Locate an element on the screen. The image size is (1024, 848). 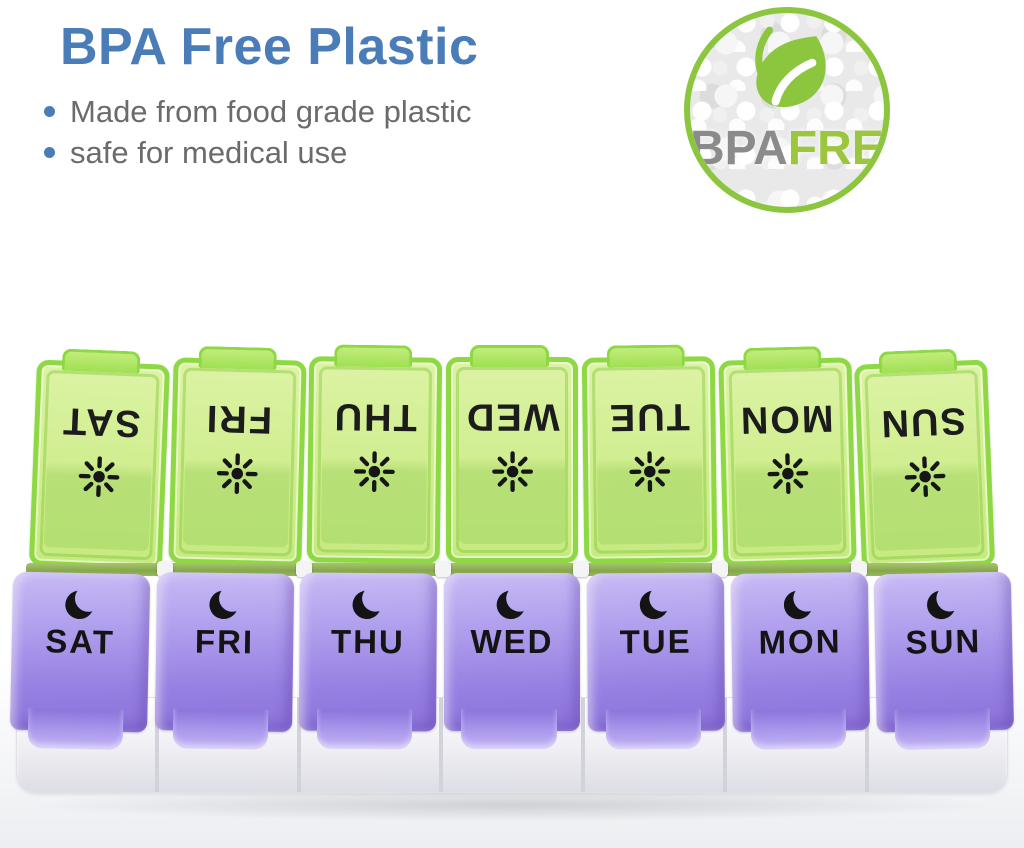
pm-lid: SAT is located at coordinates (80, 660).